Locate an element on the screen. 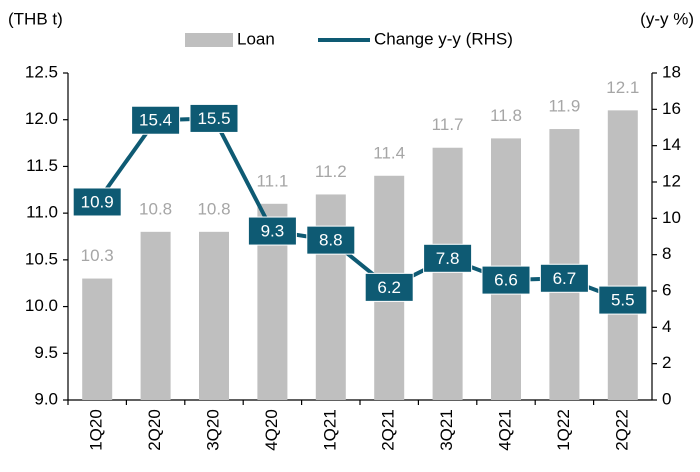  x-tick-label: 4Q20 is located at coordinates (271, 430).